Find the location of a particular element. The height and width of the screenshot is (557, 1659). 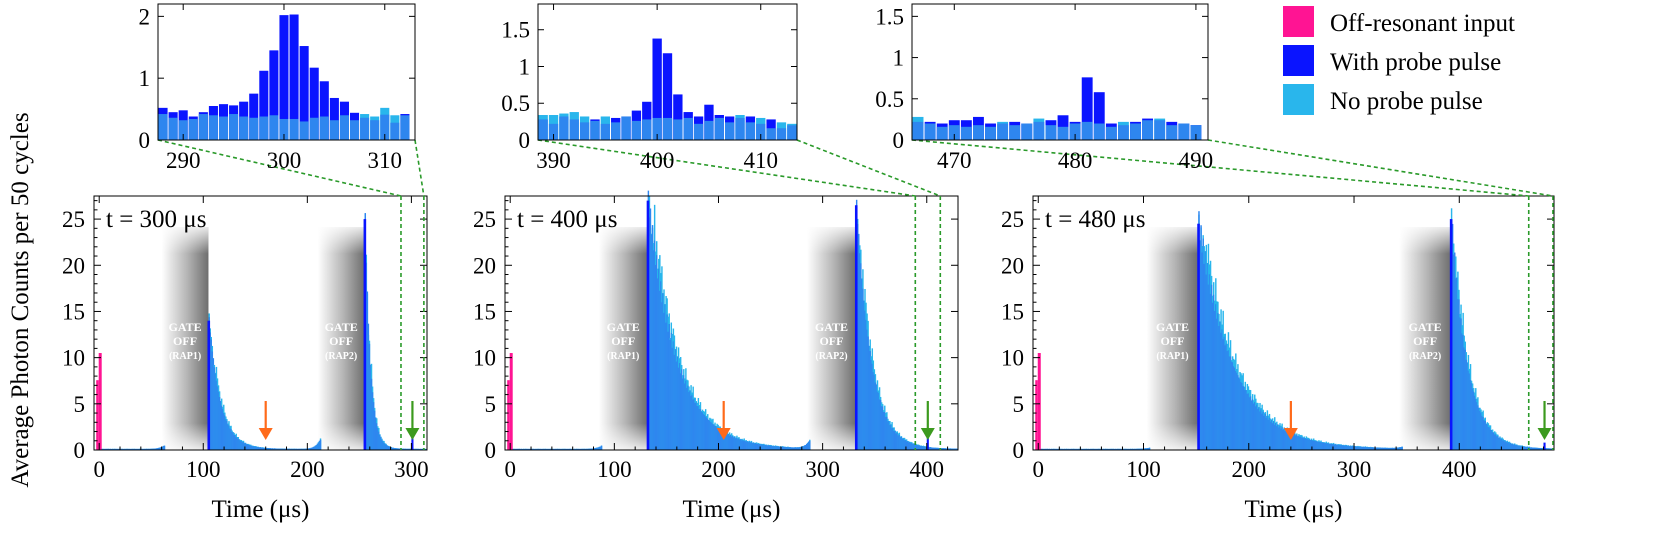

inset-y-tick-label: 0.5 is located at coordinates (515, 103).